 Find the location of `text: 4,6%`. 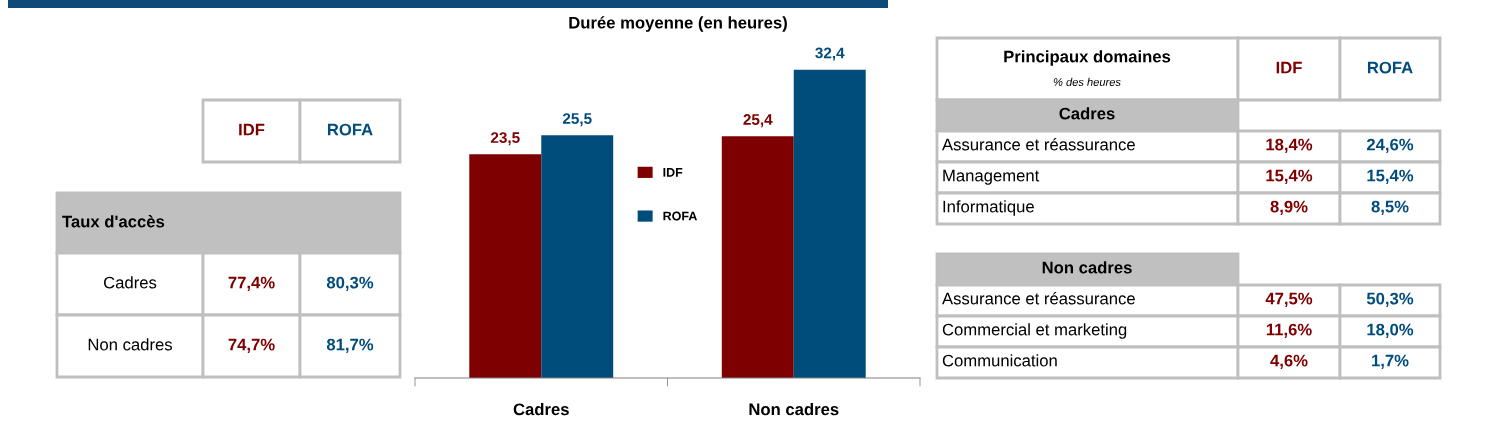

text: 4,6% is located at coordinates (1289, 361).